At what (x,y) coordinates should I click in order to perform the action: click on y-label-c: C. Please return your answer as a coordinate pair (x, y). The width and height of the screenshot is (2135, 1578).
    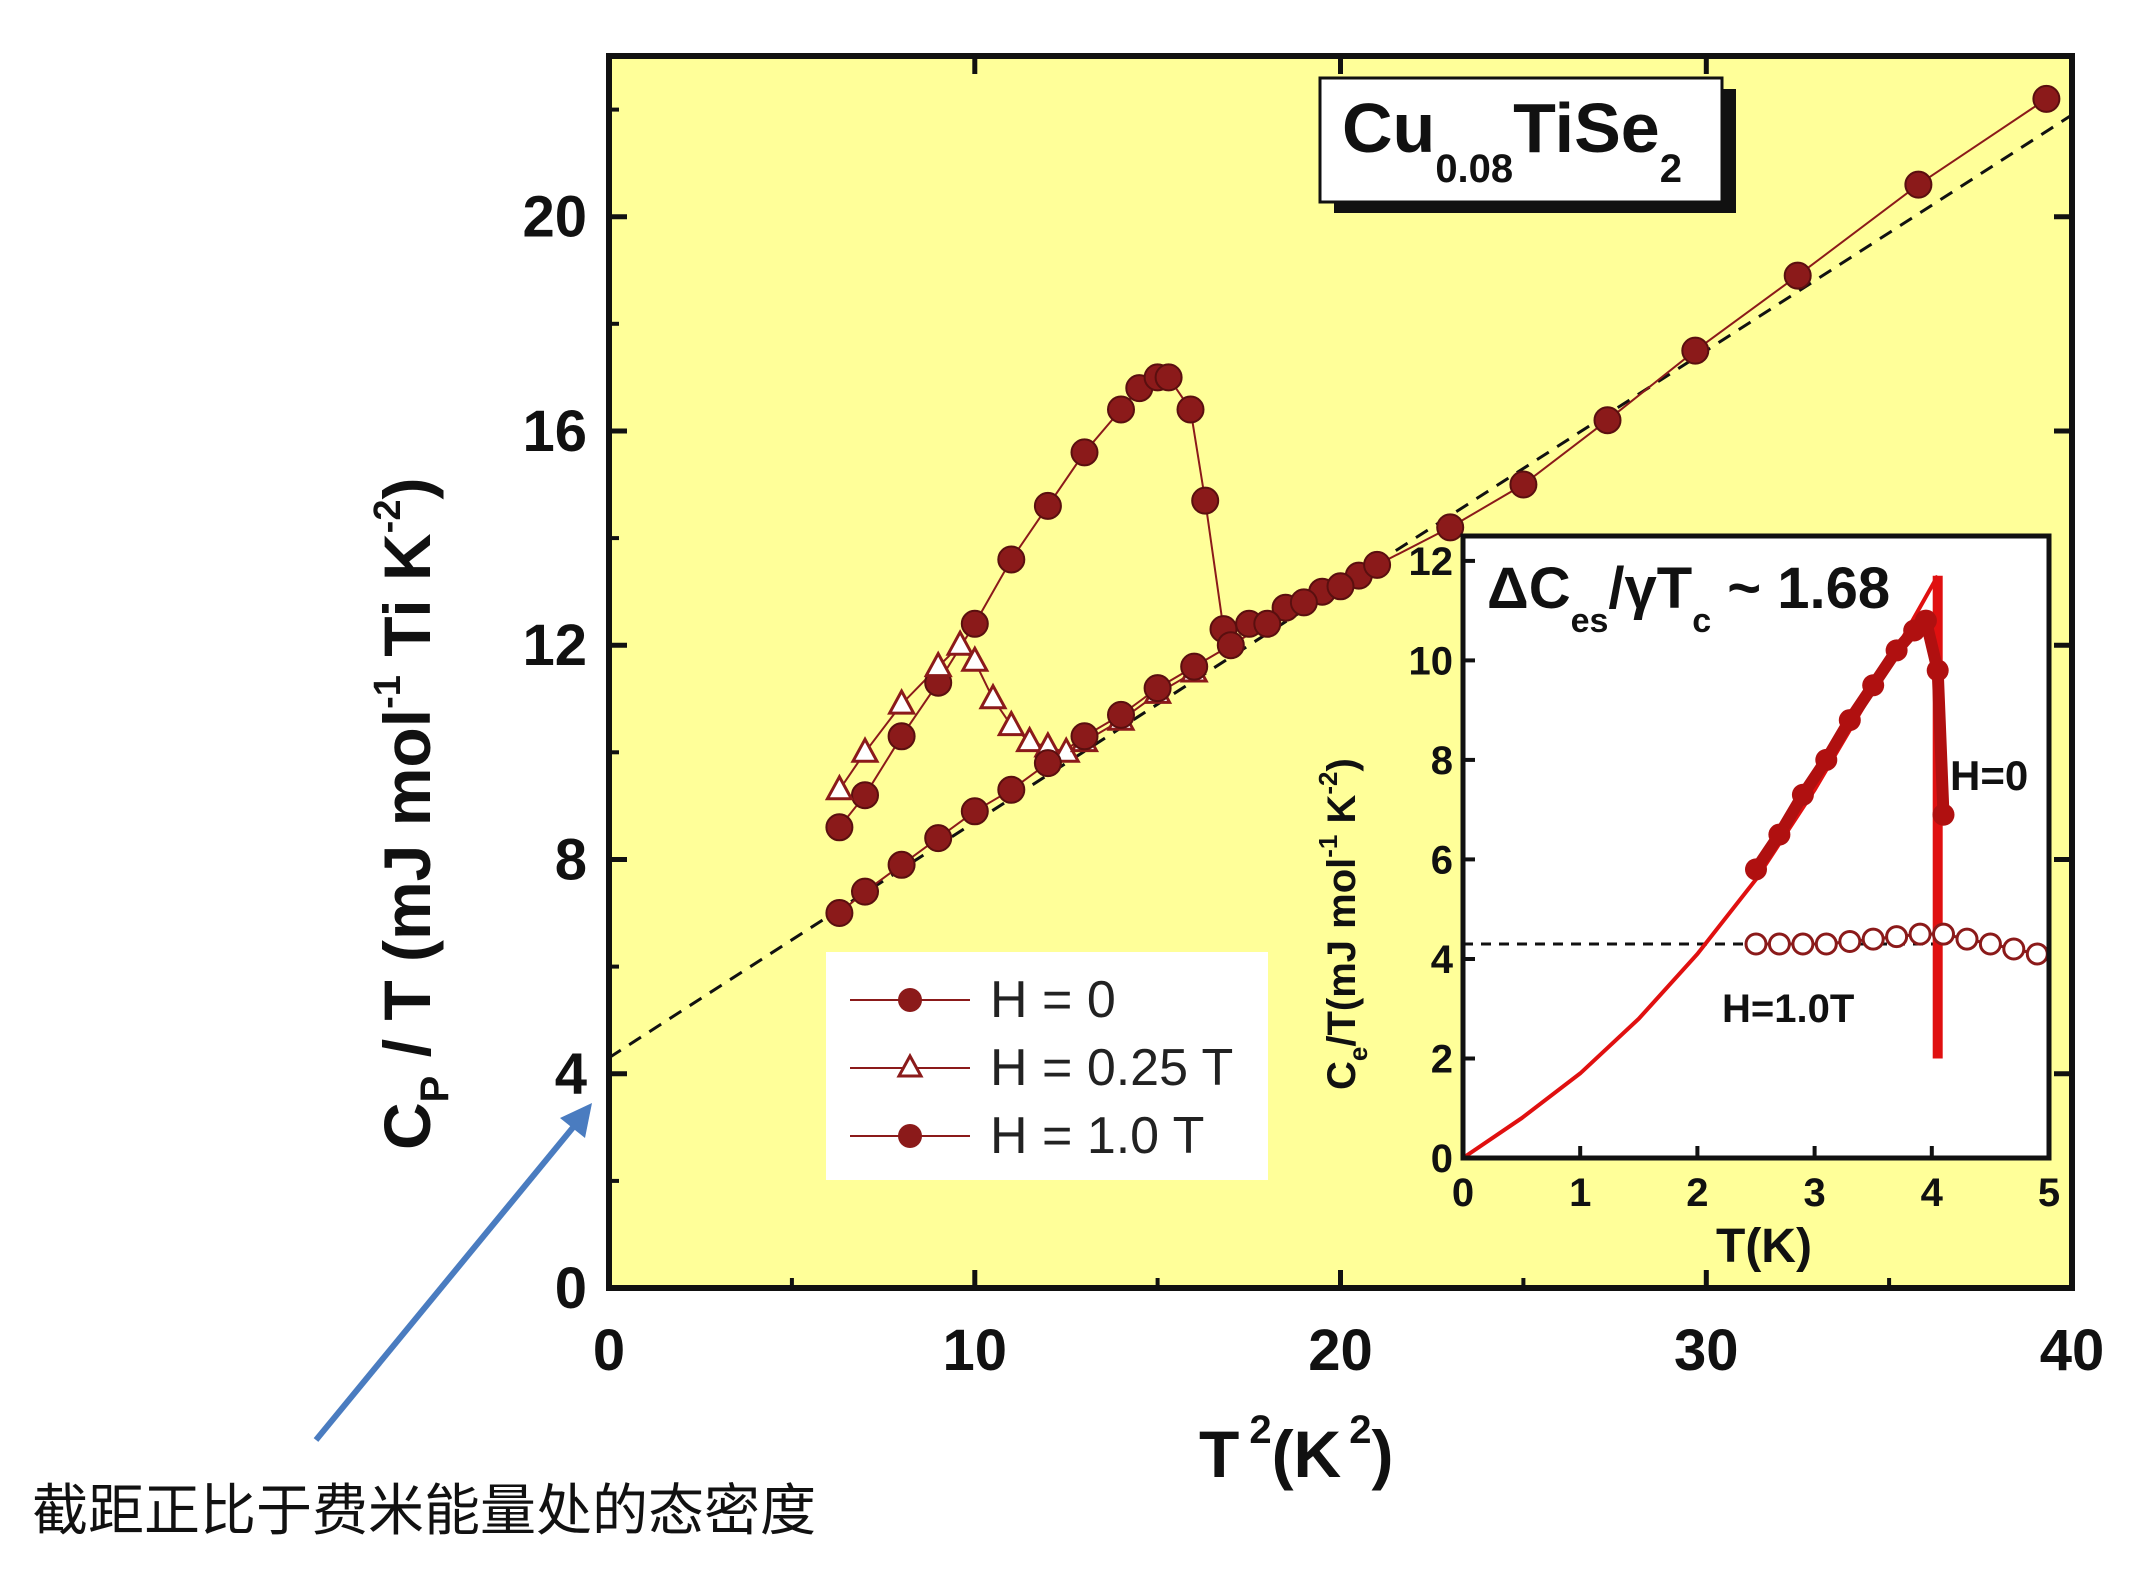
    Looking at the image, I should click on (407, 1126).